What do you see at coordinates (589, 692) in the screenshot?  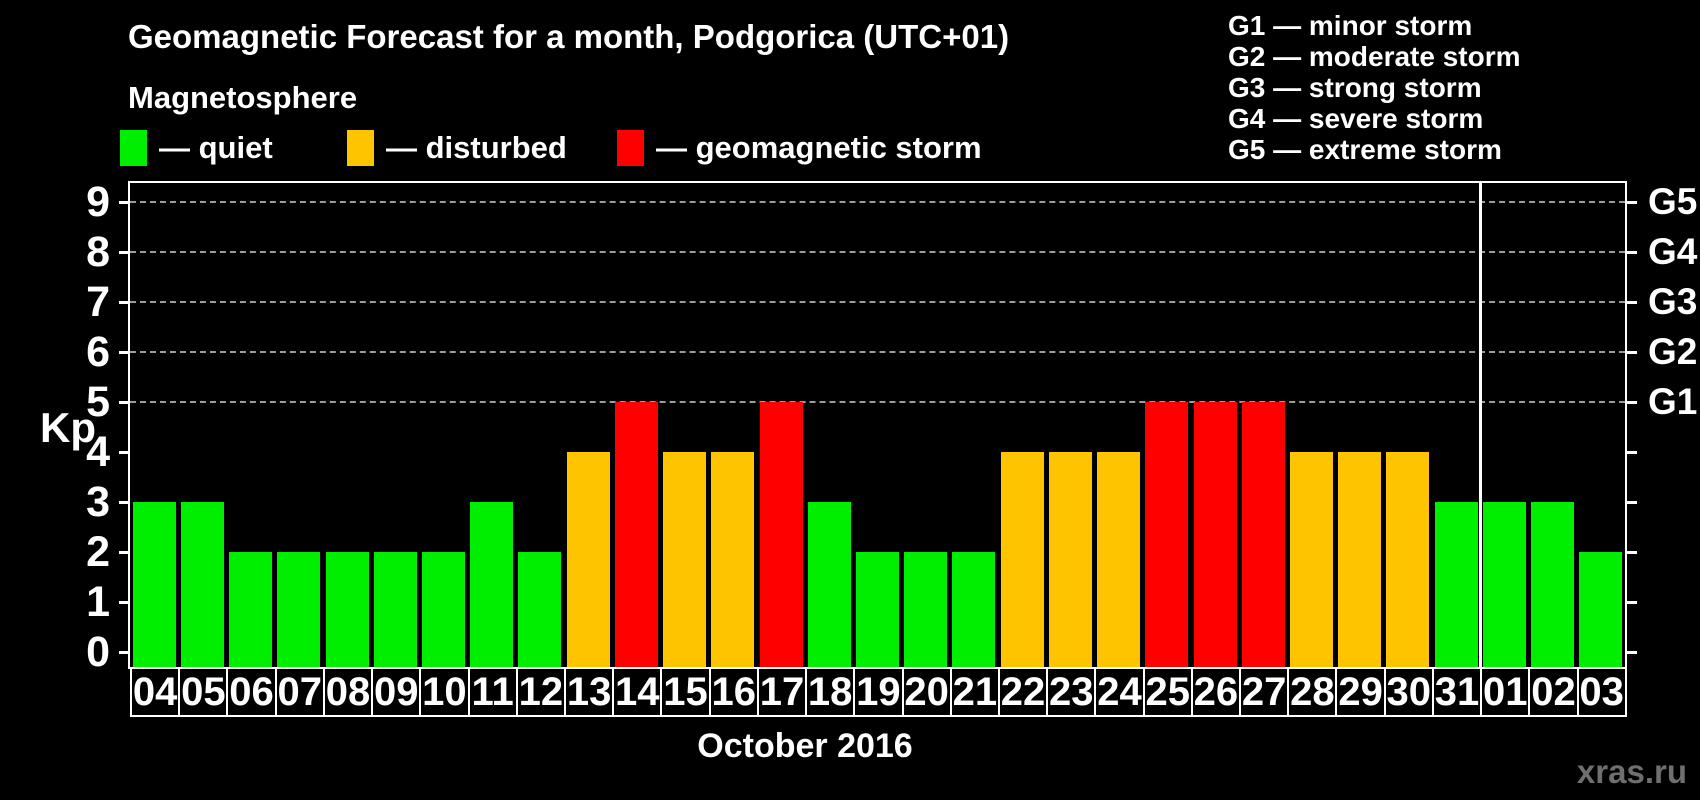 I see `day-cell-13: 13` at bounding box center [589, 692].